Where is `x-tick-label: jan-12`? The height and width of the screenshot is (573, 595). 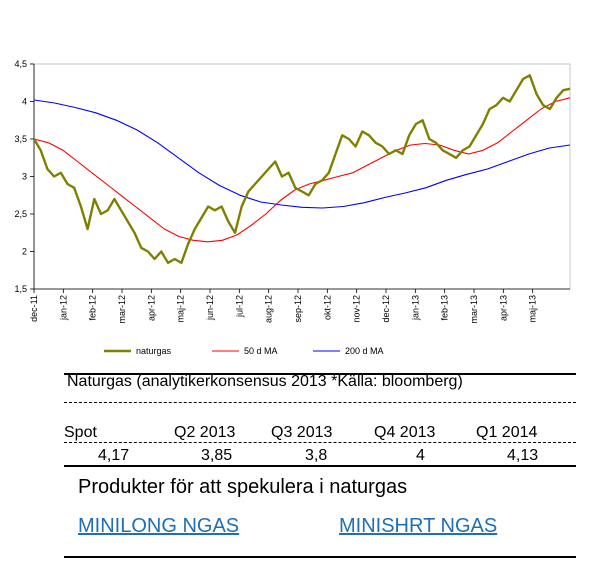
x-tick-label: jan-12 is located at coordinates (63, 308).